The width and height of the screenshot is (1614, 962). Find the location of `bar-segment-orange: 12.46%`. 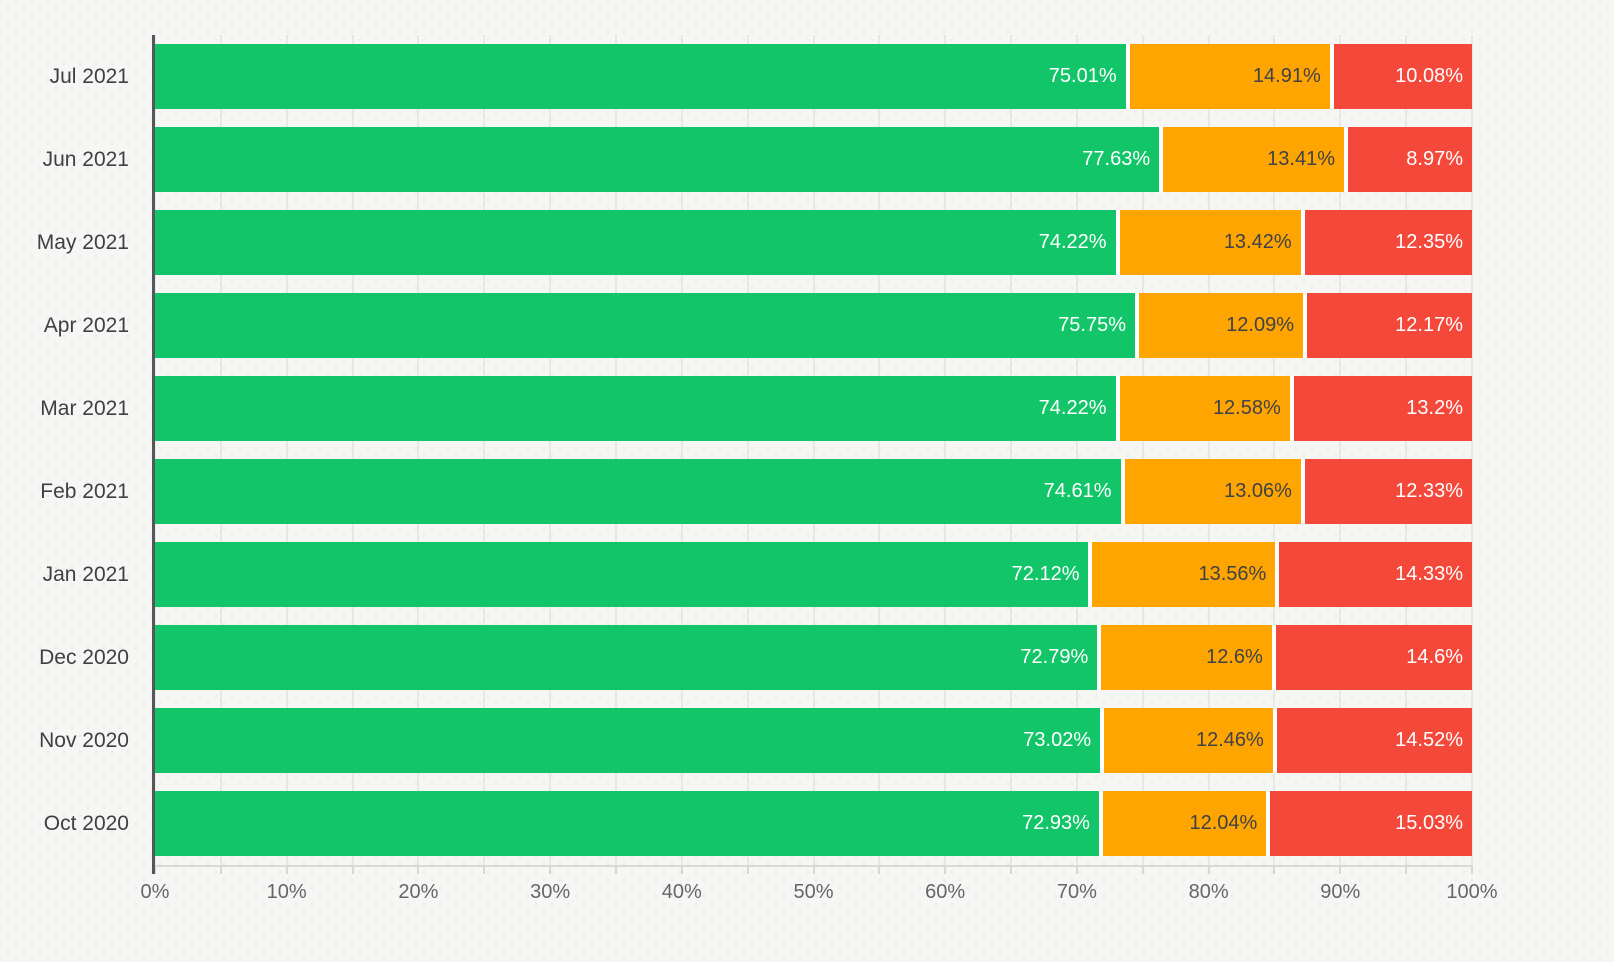

bar-segment-orange: 12.46% is located at coordinates (1186, 740).